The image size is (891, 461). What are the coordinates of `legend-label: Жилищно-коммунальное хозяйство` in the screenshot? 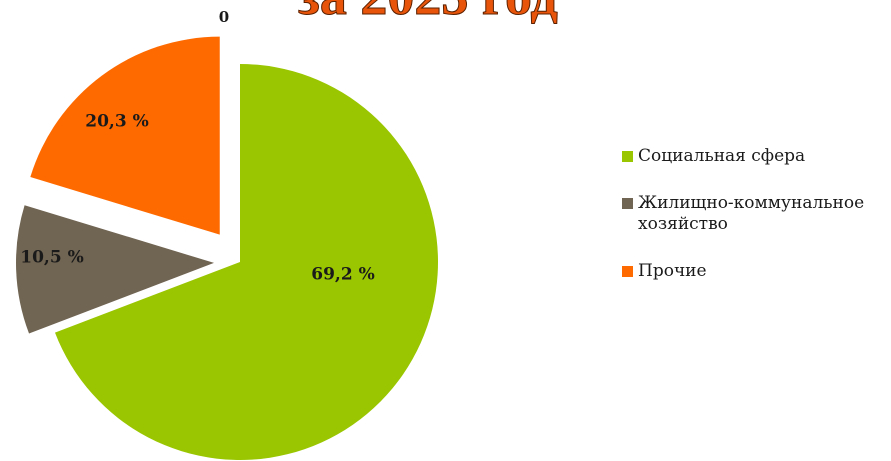 It's located at (751, 213).